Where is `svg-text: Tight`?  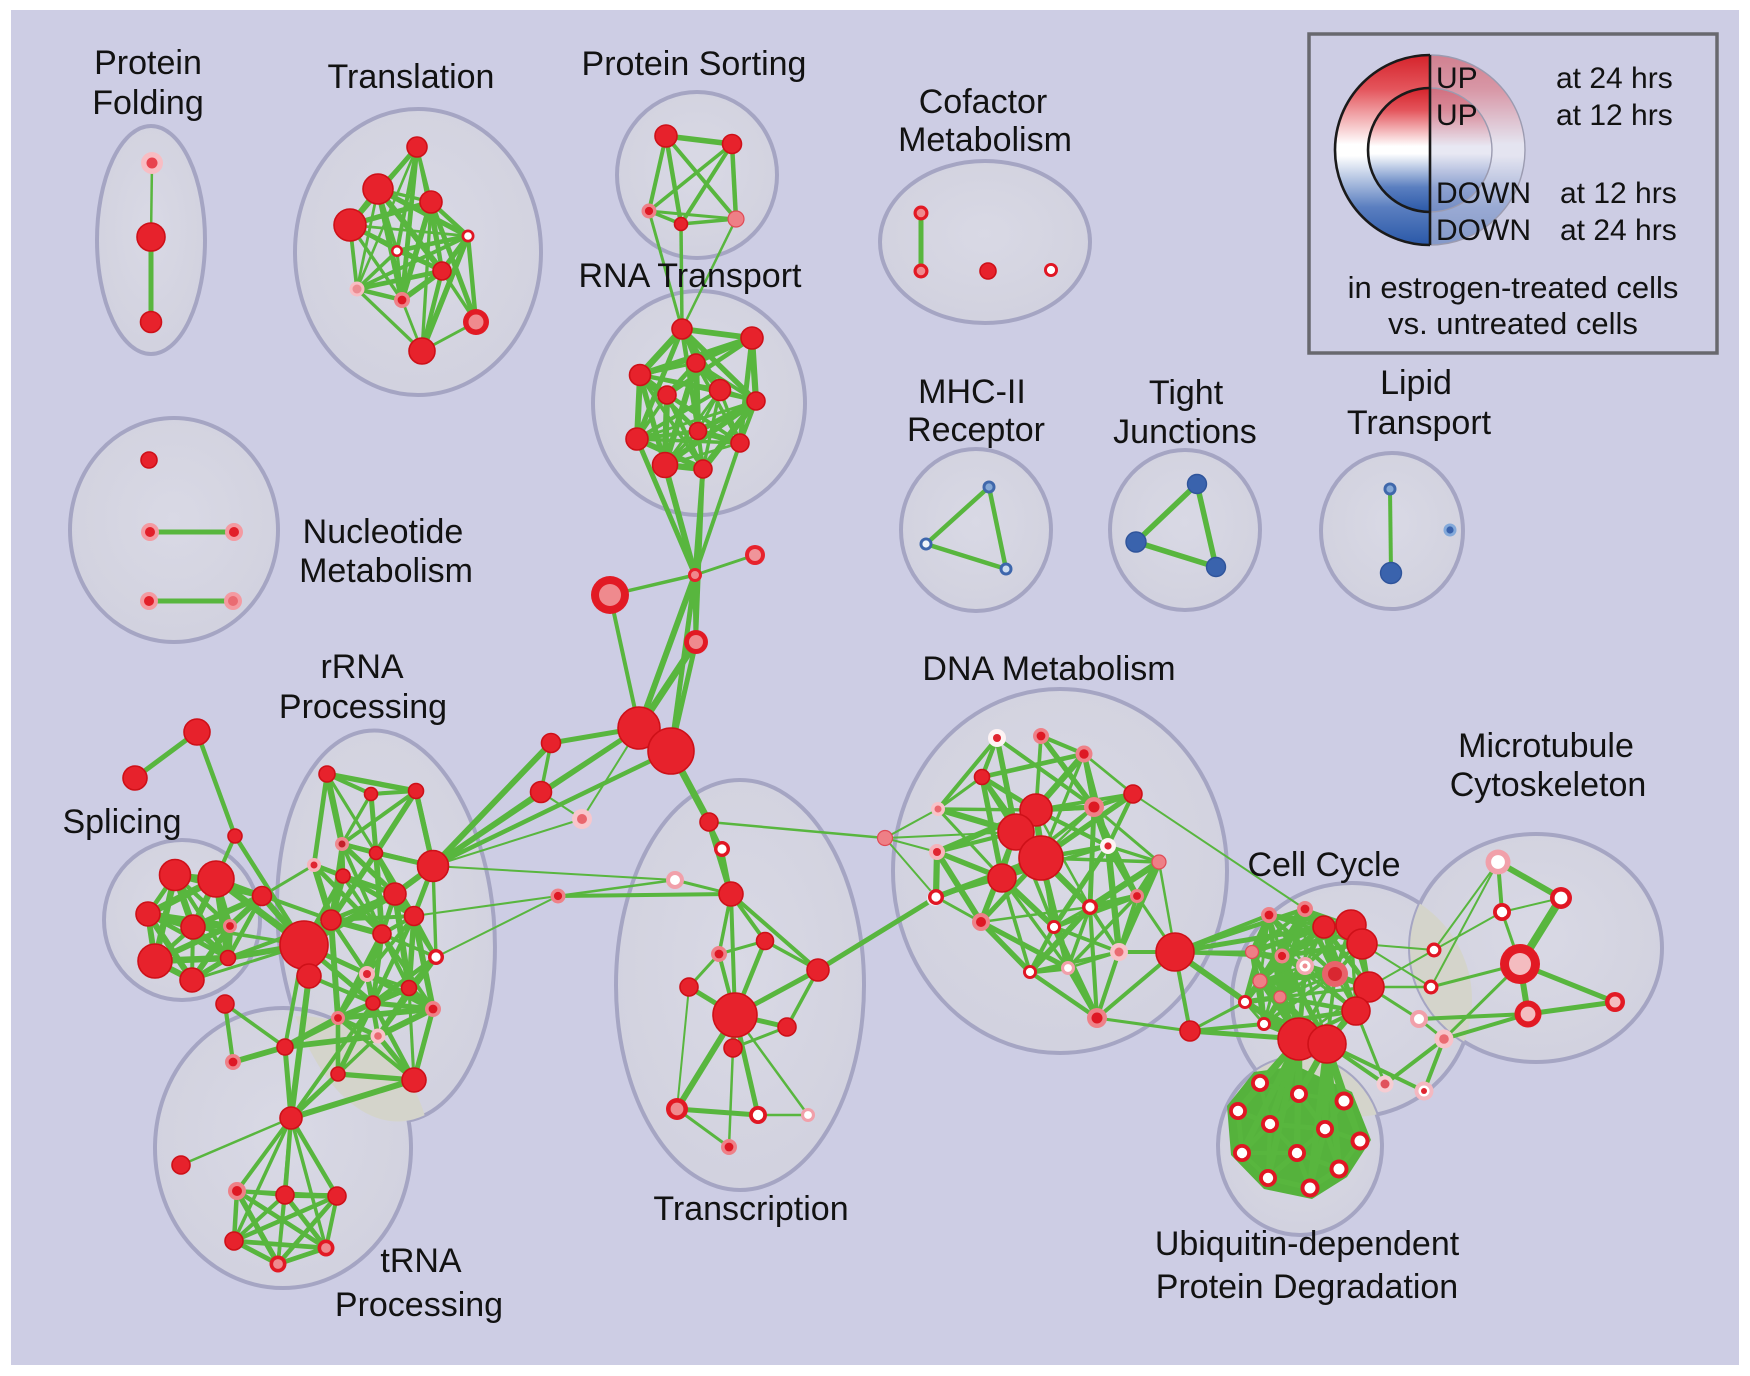 svg-text: Tight is located at coordinates (1186, 393).